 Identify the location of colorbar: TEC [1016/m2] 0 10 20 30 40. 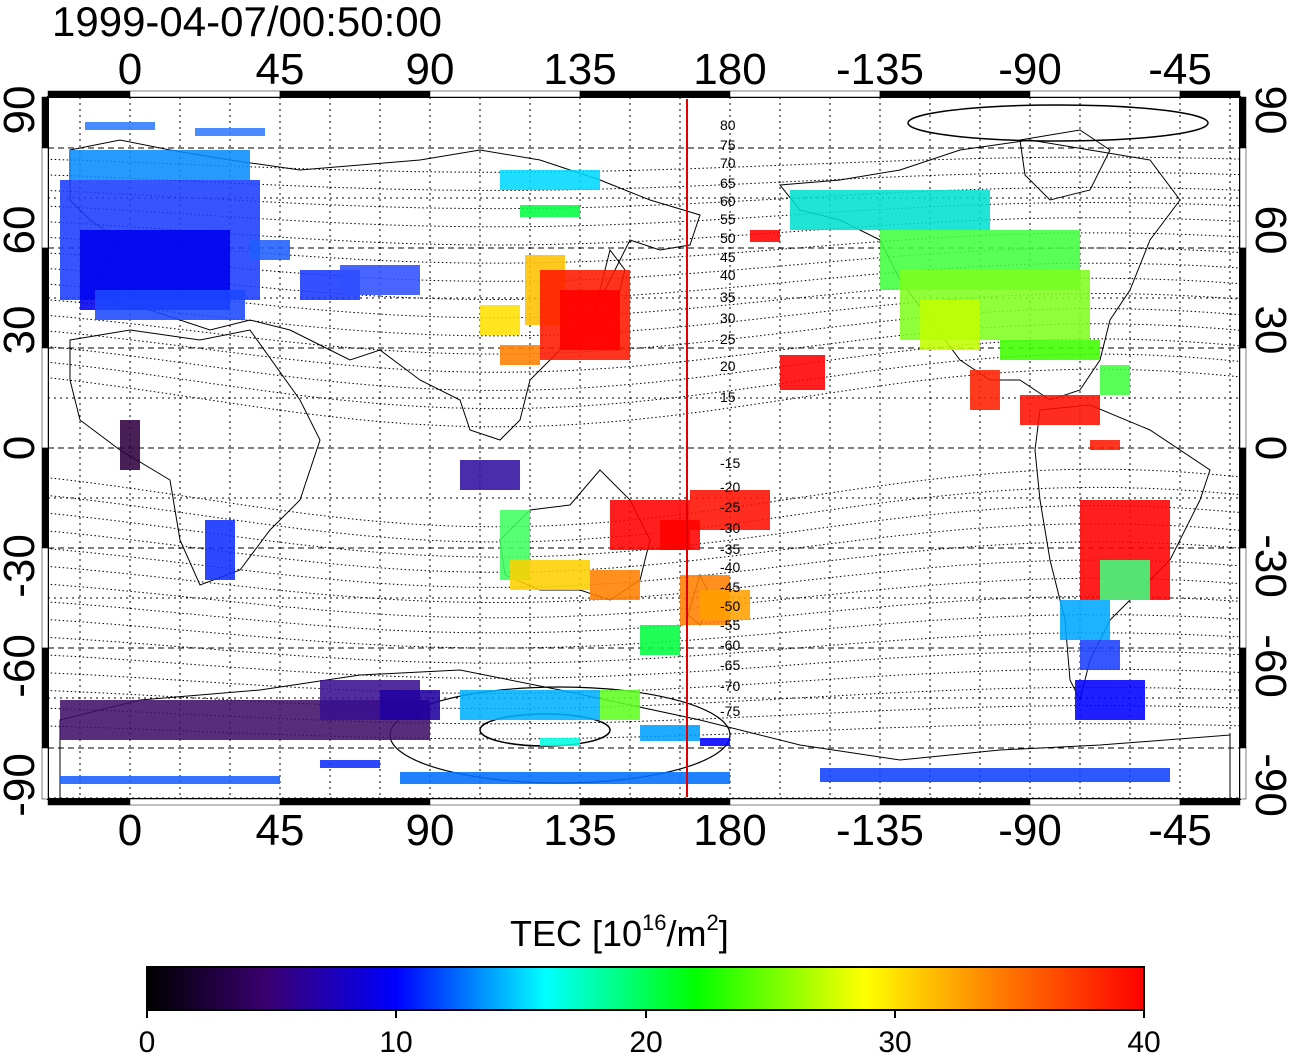
(650, 983).